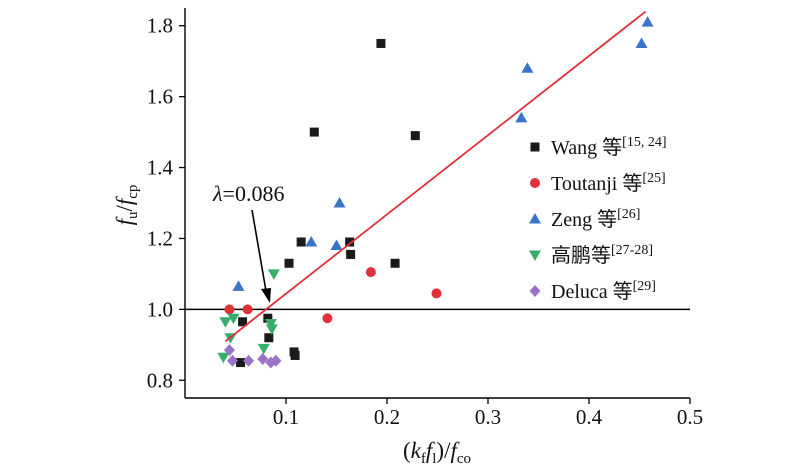  Describe the element at coordinates (437, 452) in the screenshot. I see `x-axis-title: (kffl)/fco` at that location.